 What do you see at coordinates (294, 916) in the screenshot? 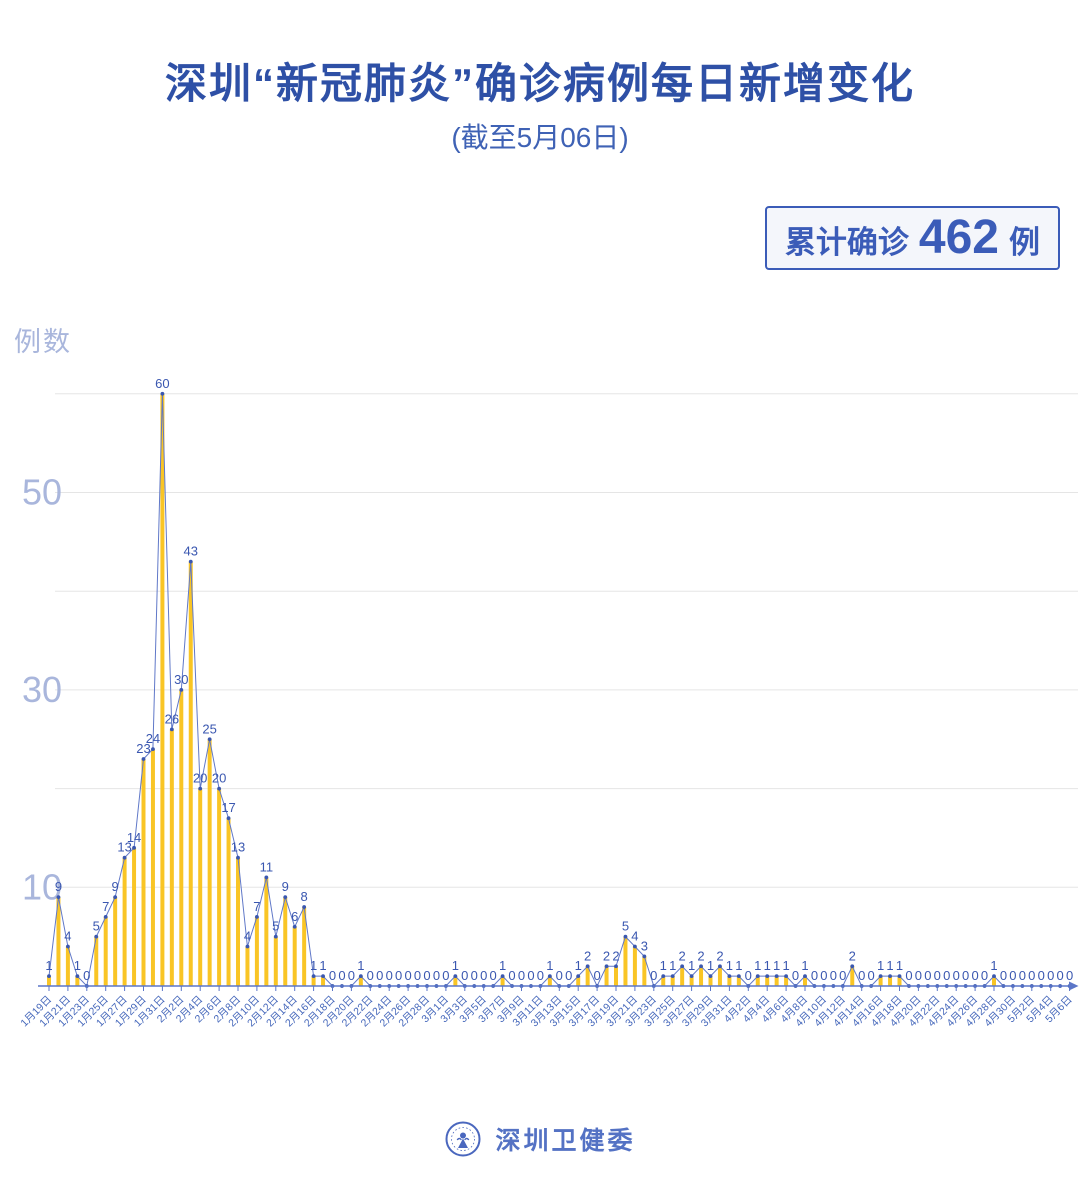
I see `svg-text: 6` at bounding box center [294, 916].